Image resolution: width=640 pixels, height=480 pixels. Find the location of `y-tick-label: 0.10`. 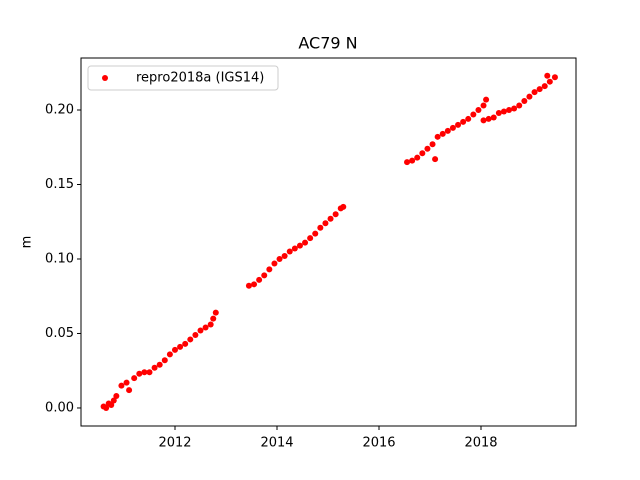

y-tick-label: 0.10 is located at coordinates (59, 258).